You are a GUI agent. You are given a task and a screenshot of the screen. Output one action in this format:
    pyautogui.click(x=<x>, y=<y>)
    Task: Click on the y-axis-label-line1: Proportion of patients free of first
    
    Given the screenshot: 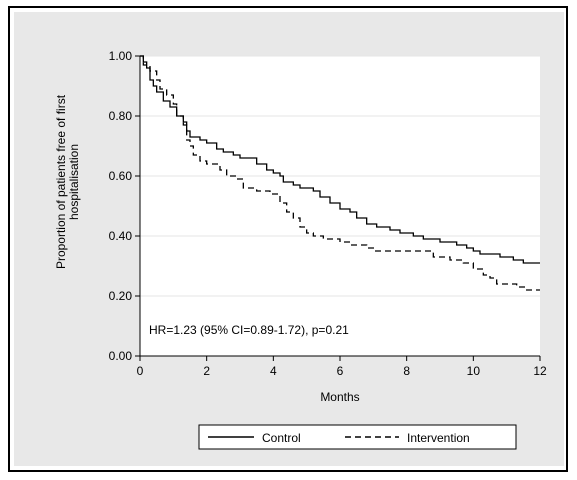 What is the action you would take?
    pyautogui.click(x=61, y=181)
    